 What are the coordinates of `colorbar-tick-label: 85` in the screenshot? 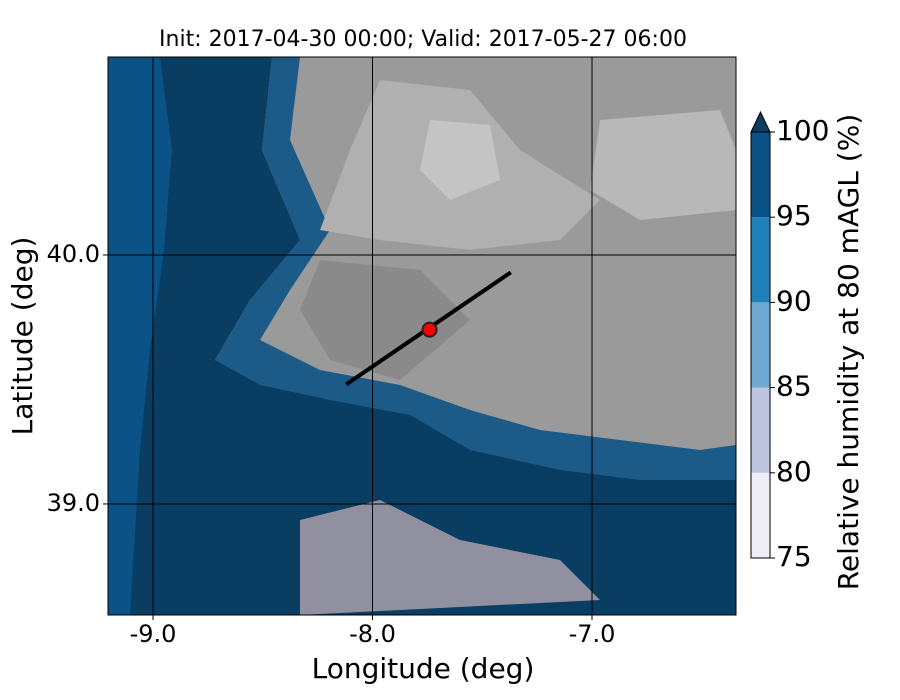 It's located at (794, 386).